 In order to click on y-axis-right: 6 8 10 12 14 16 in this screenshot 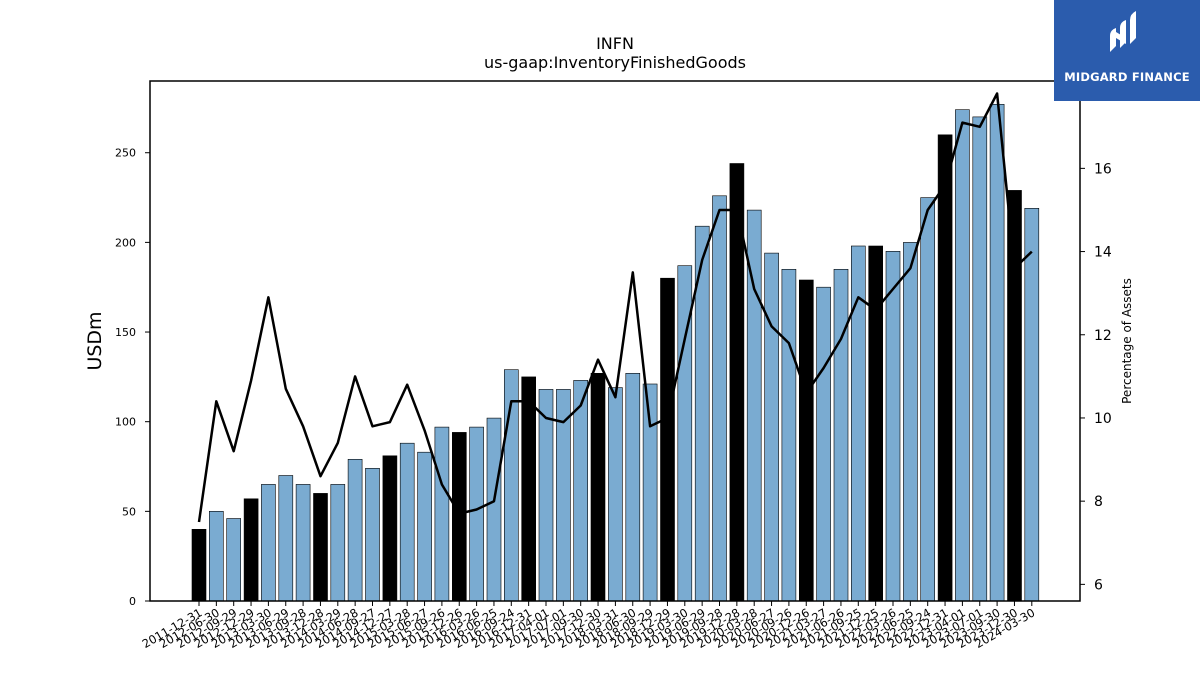, I will do `click(1096, 377)`.